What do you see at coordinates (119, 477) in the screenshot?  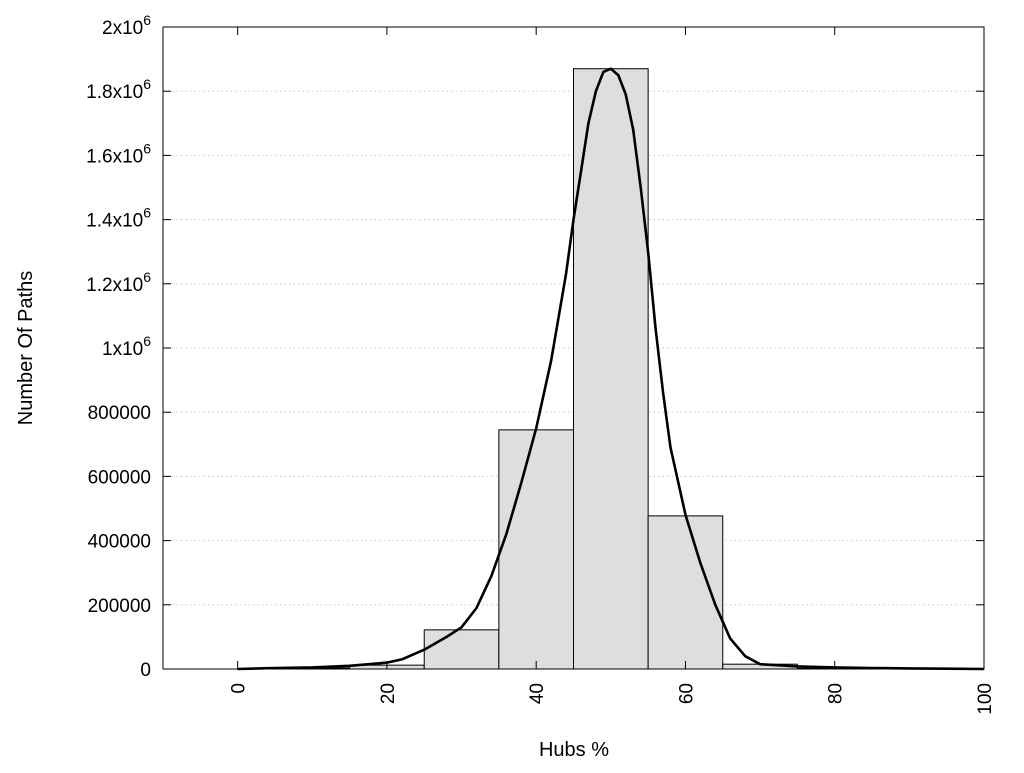 I see `y-tick-label: 600000` at bounding box center [119, 477].